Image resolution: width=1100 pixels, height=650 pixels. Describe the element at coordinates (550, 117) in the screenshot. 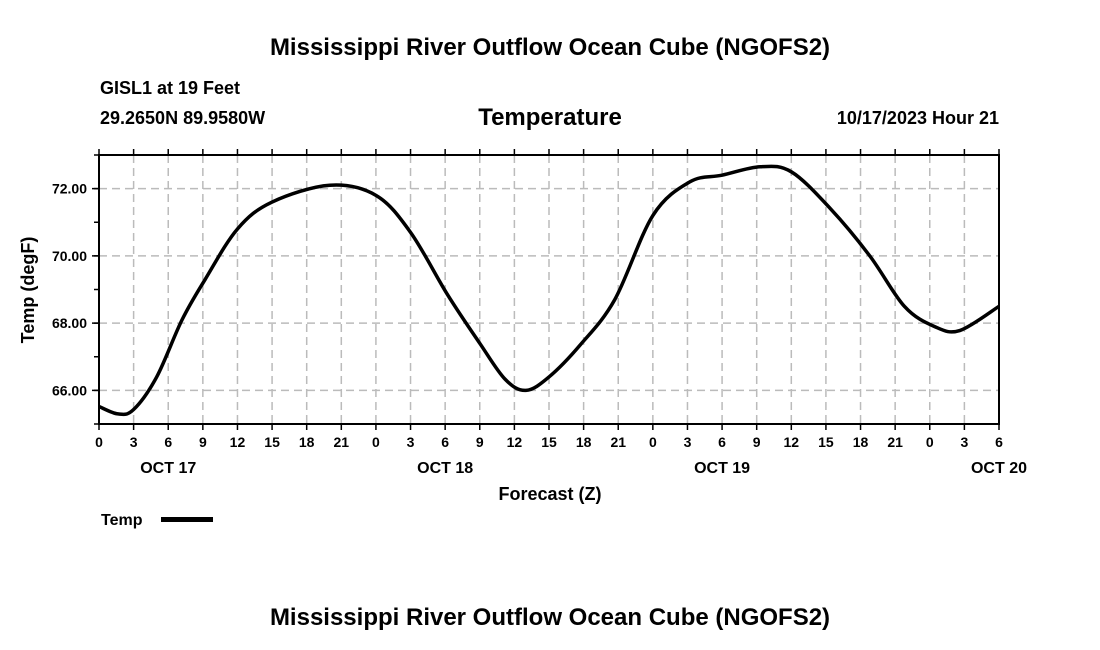

I see `chart-subtitle: Temperature` at that location.